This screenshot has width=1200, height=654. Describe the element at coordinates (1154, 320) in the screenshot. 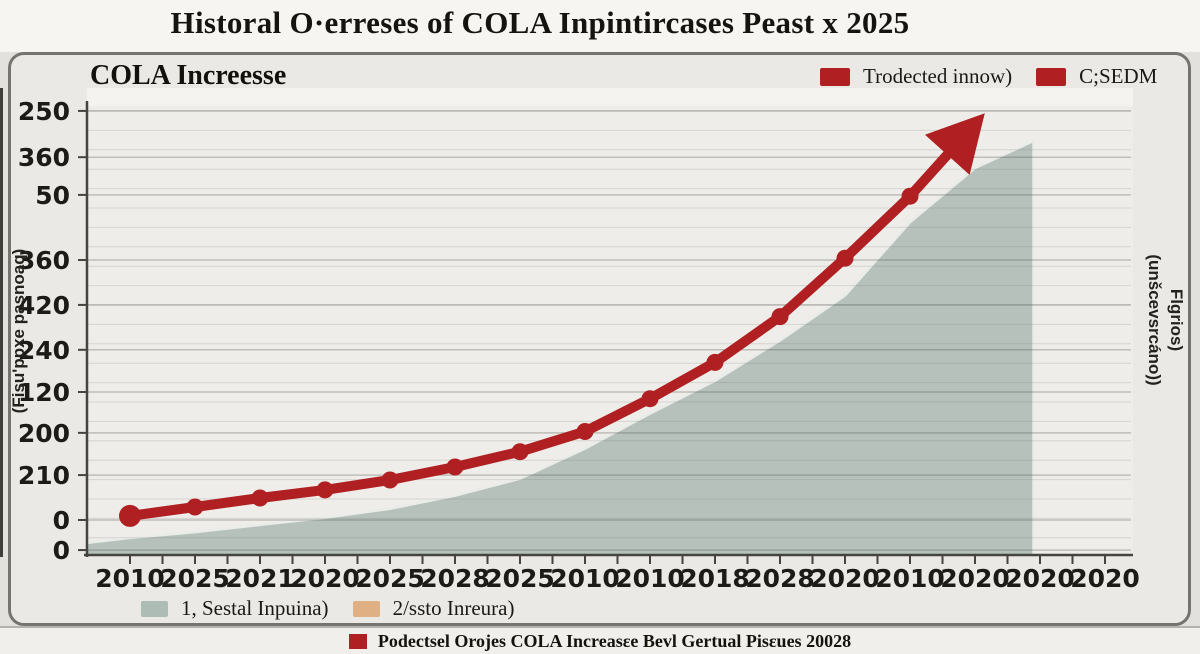

I see `y-axis-label-right-line2: (unšcevsrcáno))` at that location.